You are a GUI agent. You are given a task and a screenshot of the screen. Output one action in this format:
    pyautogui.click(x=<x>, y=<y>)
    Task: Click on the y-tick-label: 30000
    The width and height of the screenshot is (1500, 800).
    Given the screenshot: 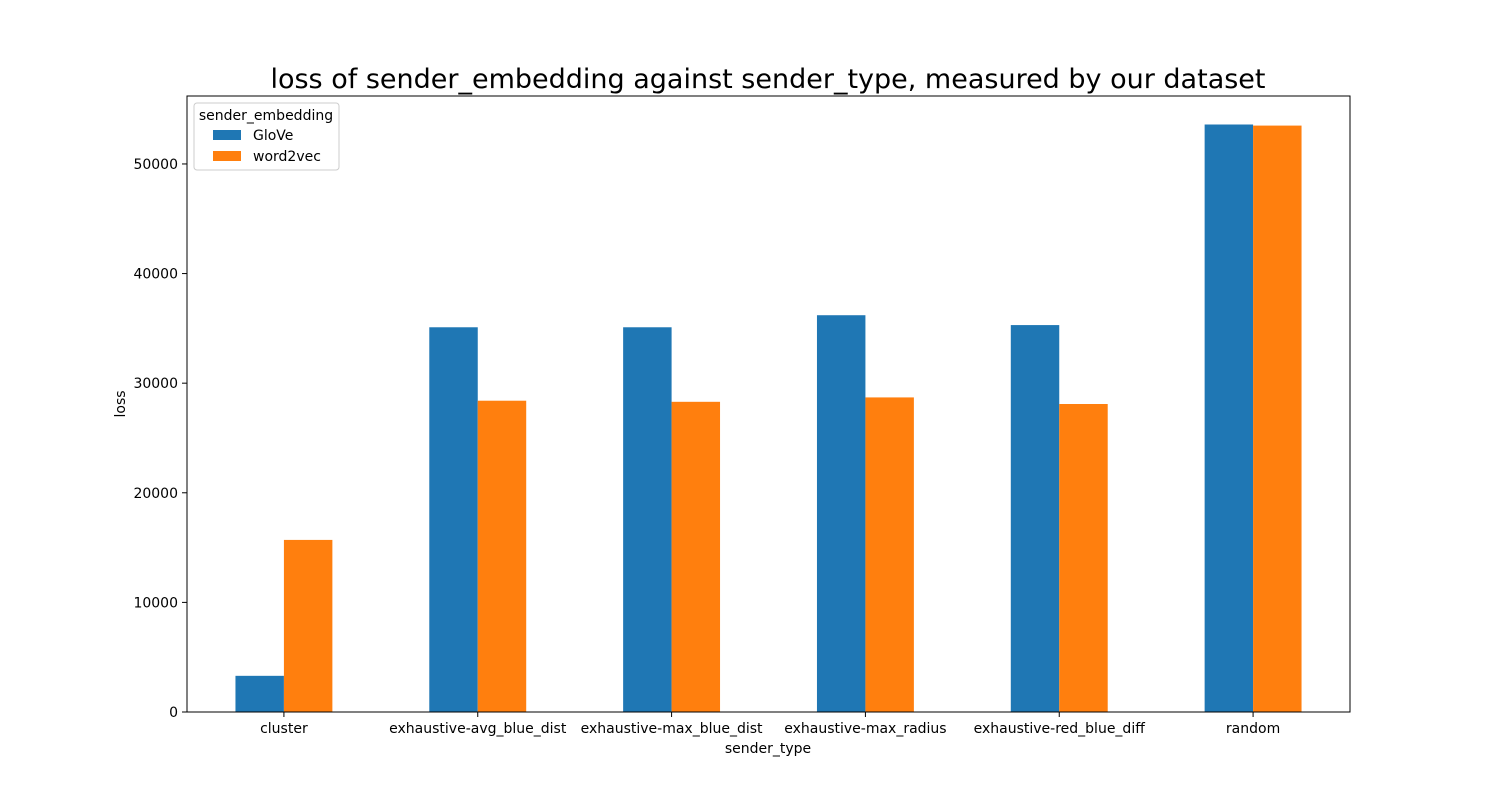 What is the action you would take?
    pyautogui.click(x=155, y=384)
    